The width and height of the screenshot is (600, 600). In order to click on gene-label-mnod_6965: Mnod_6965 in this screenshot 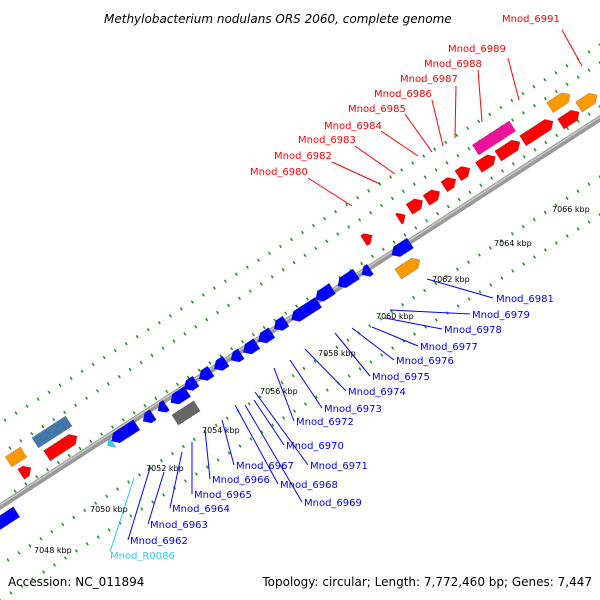, I will do `click(223, 495)`.